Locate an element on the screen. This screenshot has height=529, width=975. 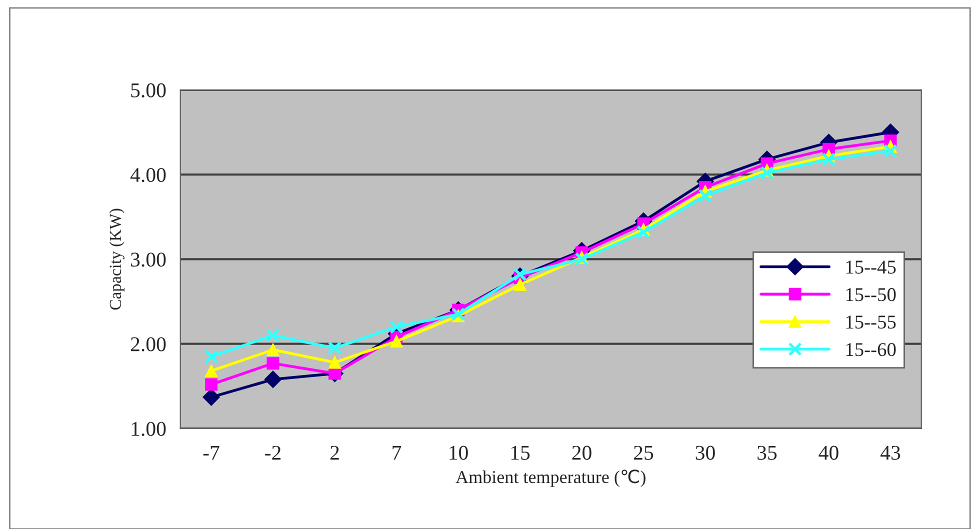
x-tick-label: 7 is located at coordinates (397, 453).